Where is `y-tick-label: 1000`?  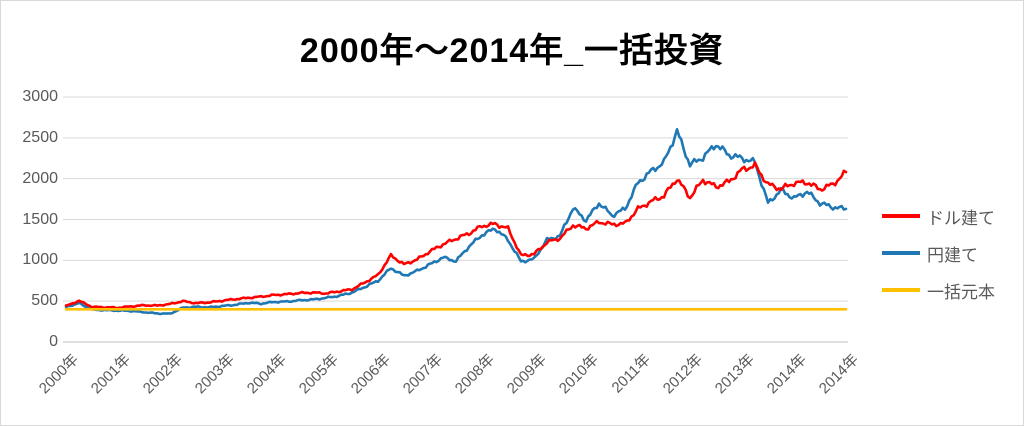
y-tick-label: 1000 is located at coordinates (40, 260).